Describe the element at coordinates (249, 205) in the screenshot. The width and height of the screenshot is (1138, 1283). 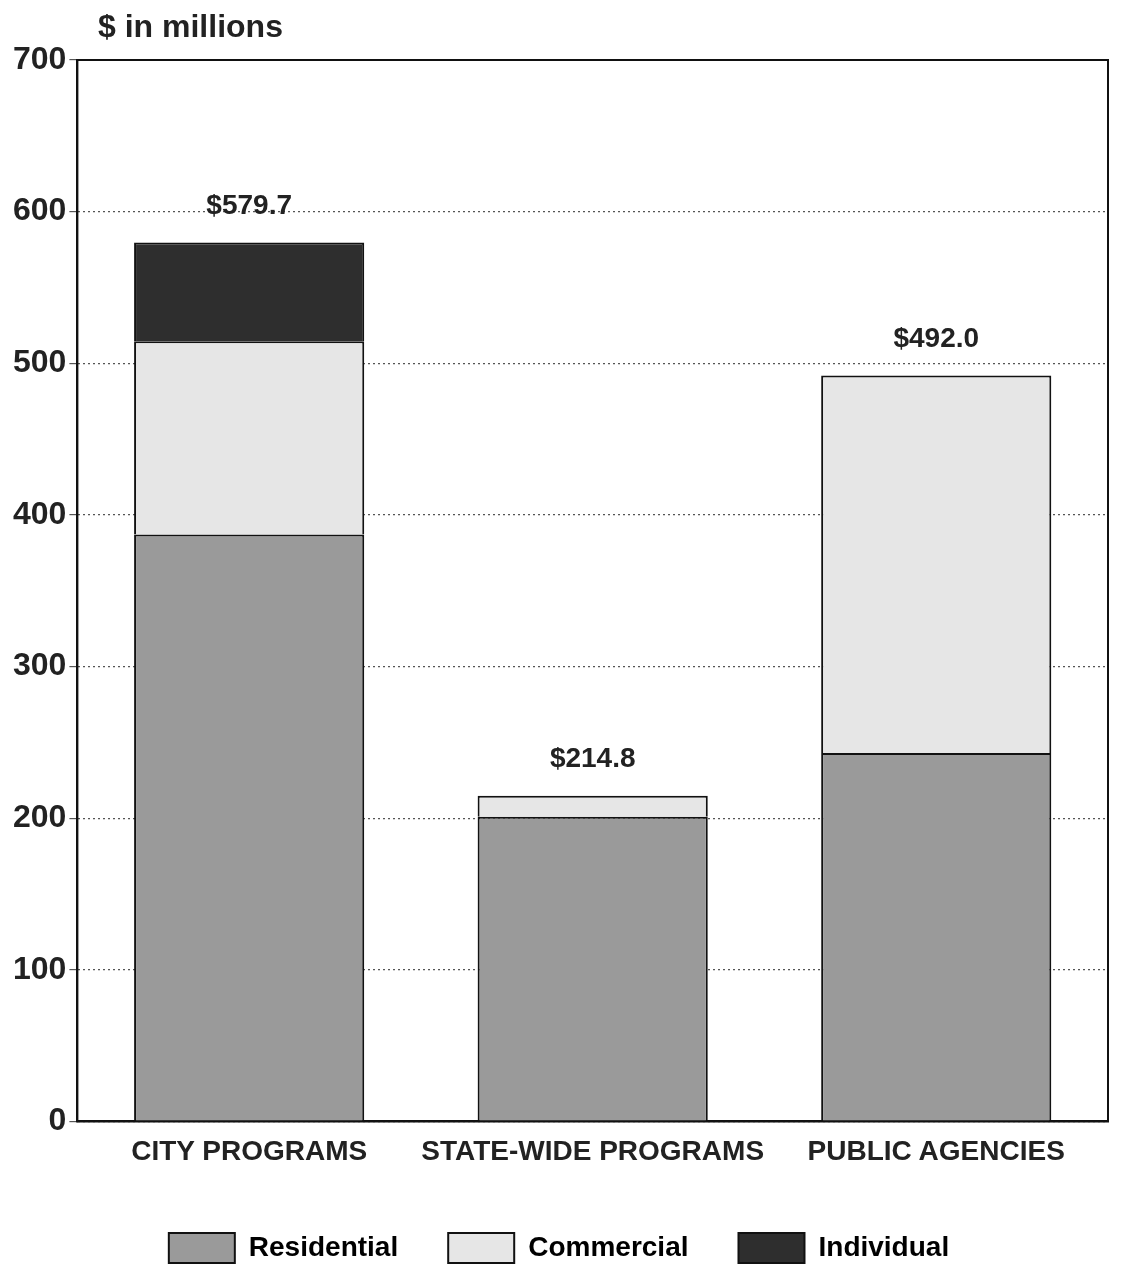
I see `total-label: $579.7` at that location.